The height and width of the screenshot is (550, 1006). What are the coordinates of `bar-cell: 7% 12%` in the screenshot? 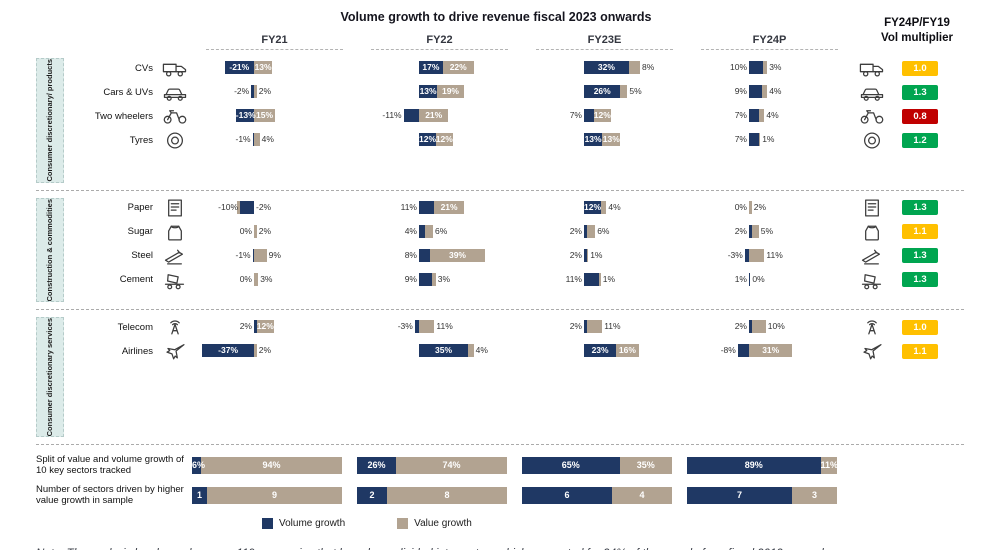 It's located at (604, 116).